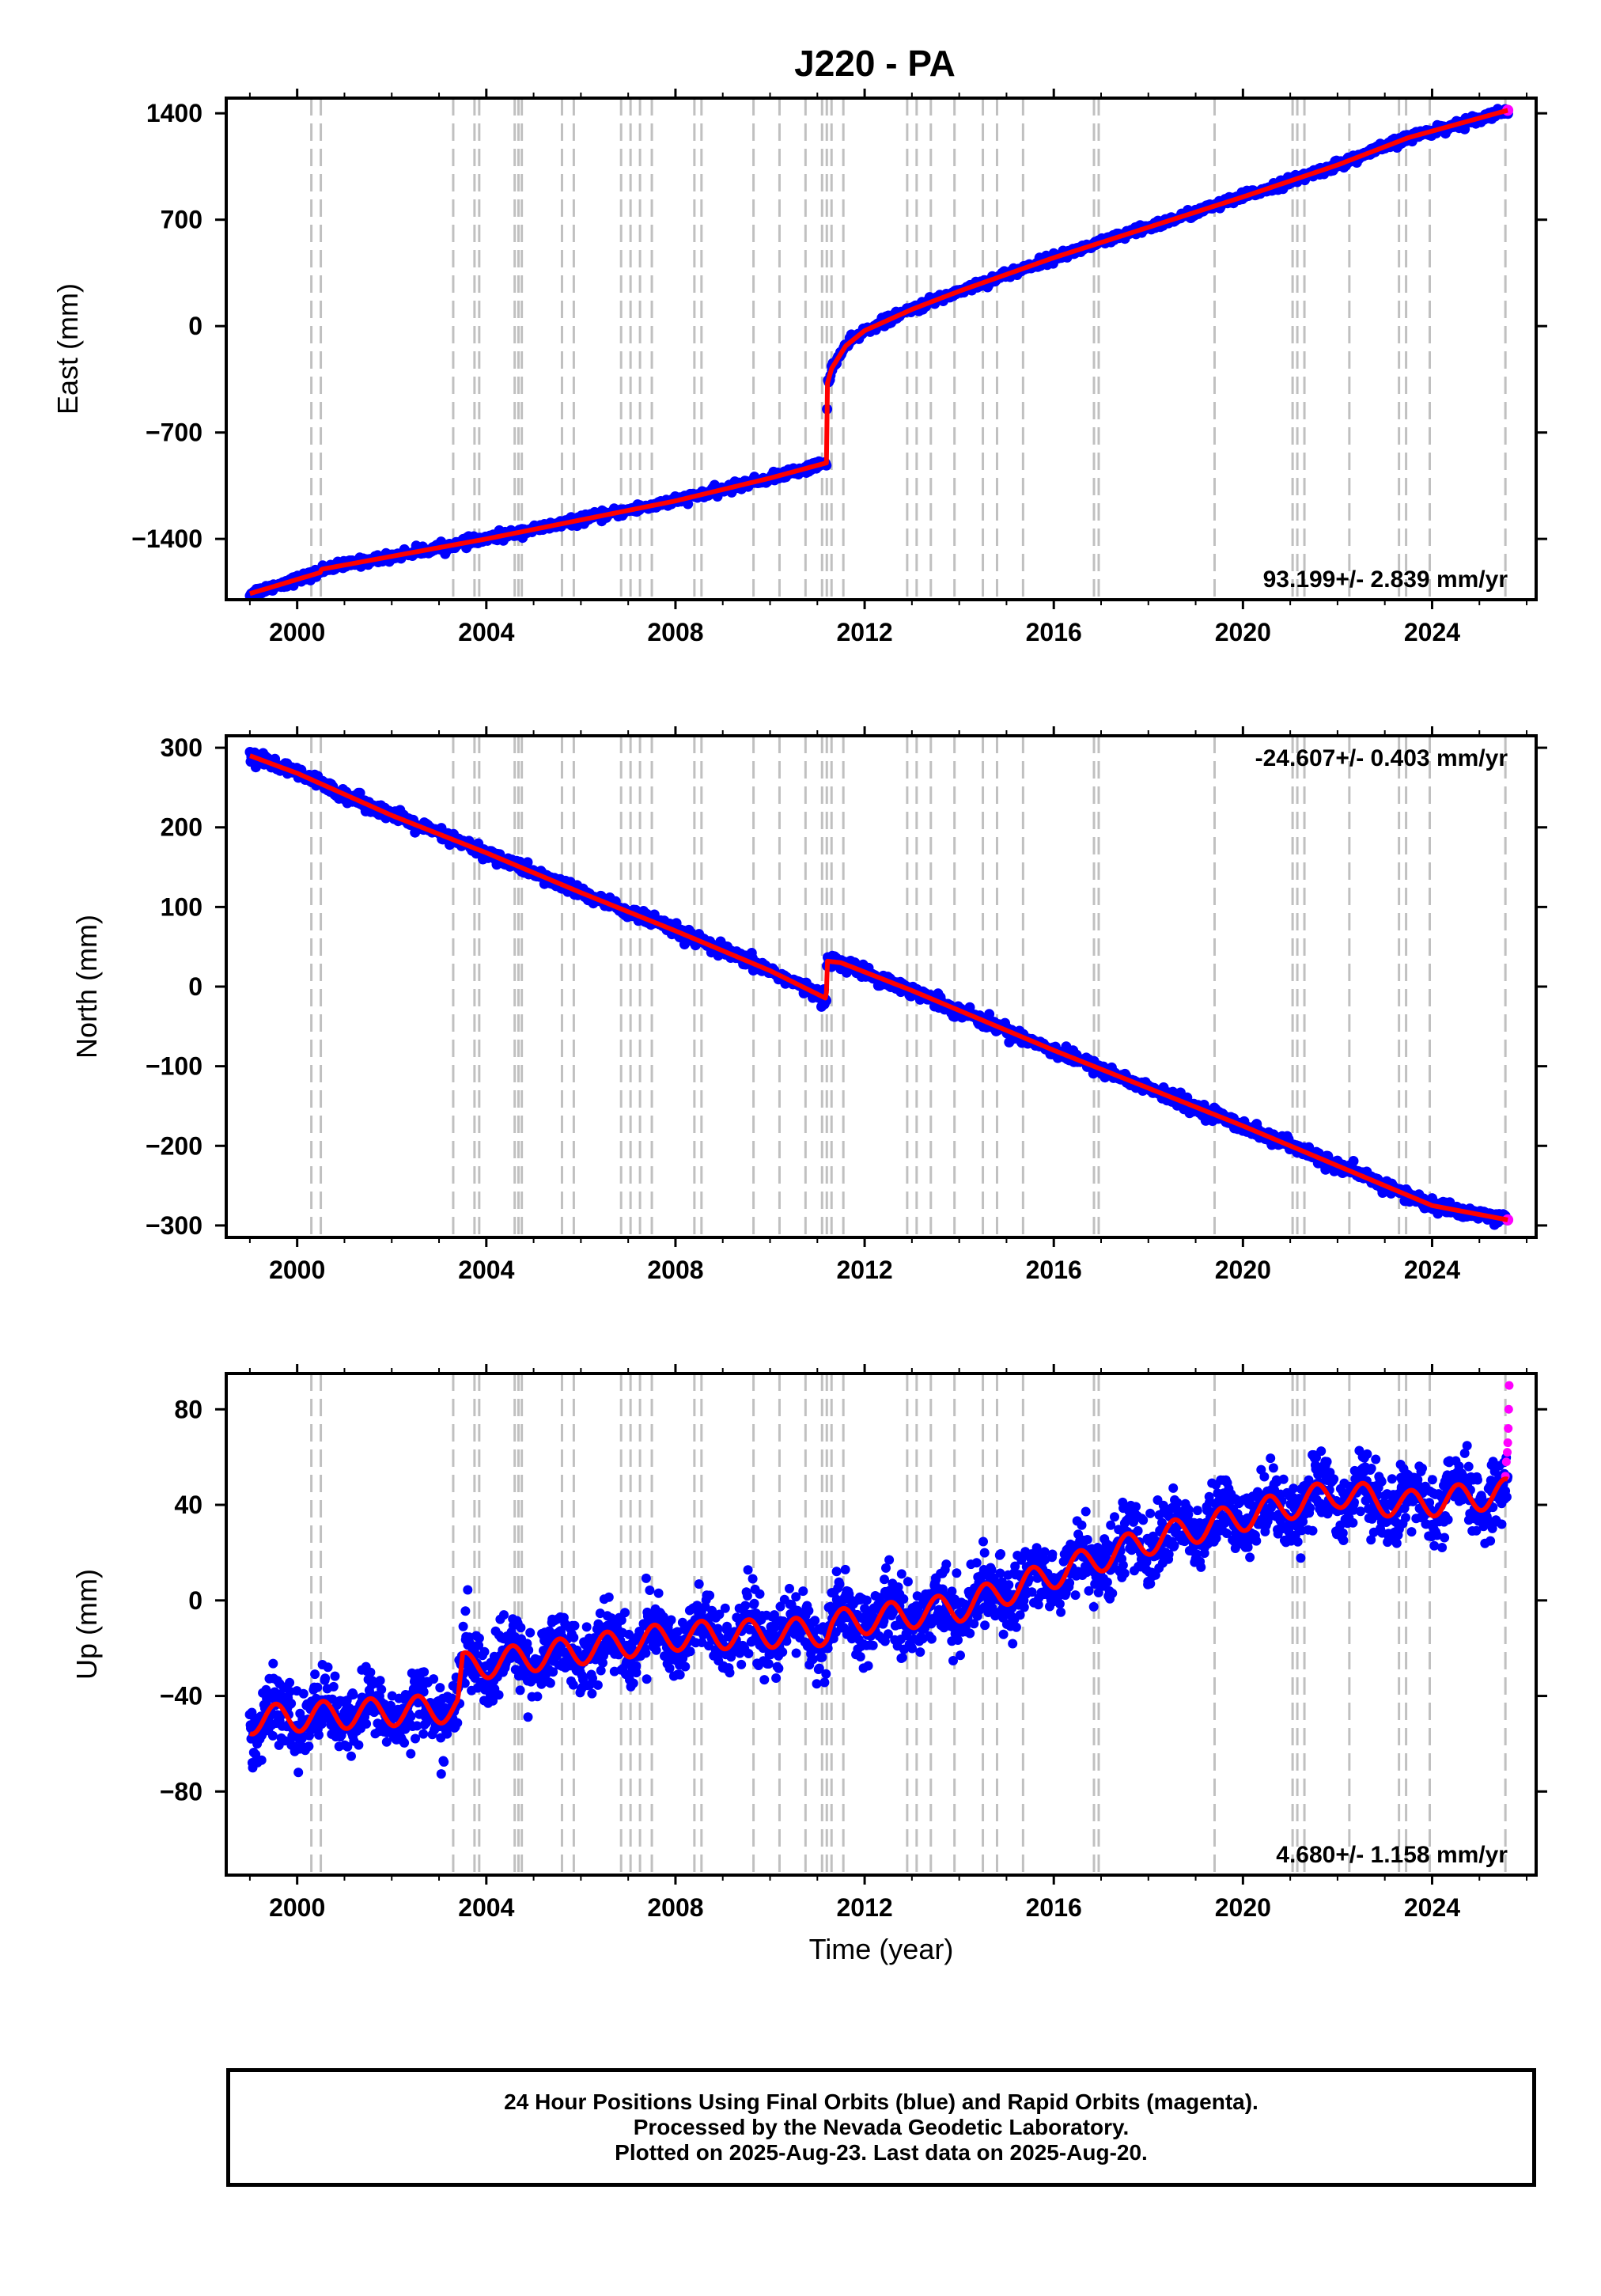  I want to click on x-tick-label: 2008, so click(675, 1270).